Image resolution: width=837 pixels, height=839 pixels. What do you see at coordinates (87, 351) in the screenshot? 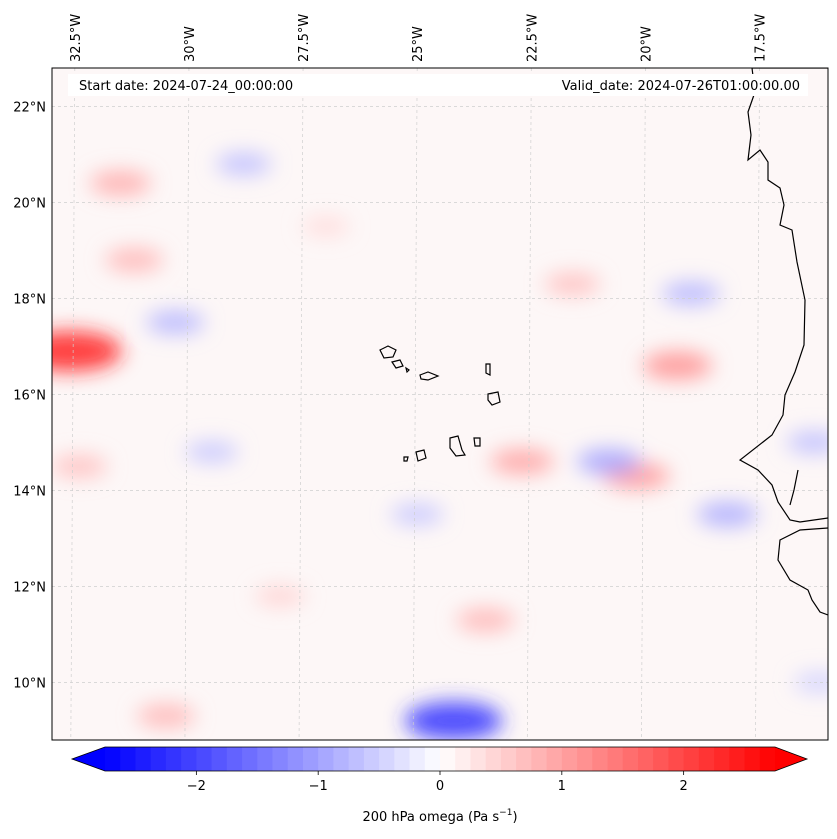
I see `strong-ascent-west-edge` at bounding box center [87, 351].